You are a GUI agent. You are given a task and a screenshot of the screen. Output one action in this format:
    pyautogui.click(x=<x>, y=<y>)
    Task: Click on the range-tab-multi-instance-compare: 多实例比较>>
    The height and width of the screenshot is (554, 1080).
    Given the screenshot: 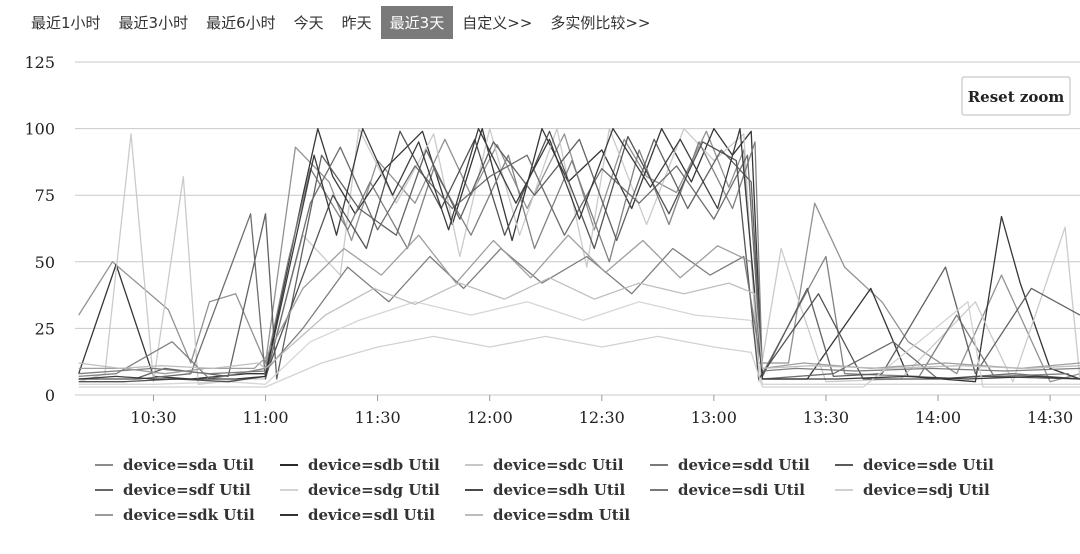 What is the action you would take?
    pyautogui.click(x=600, y=22)
    